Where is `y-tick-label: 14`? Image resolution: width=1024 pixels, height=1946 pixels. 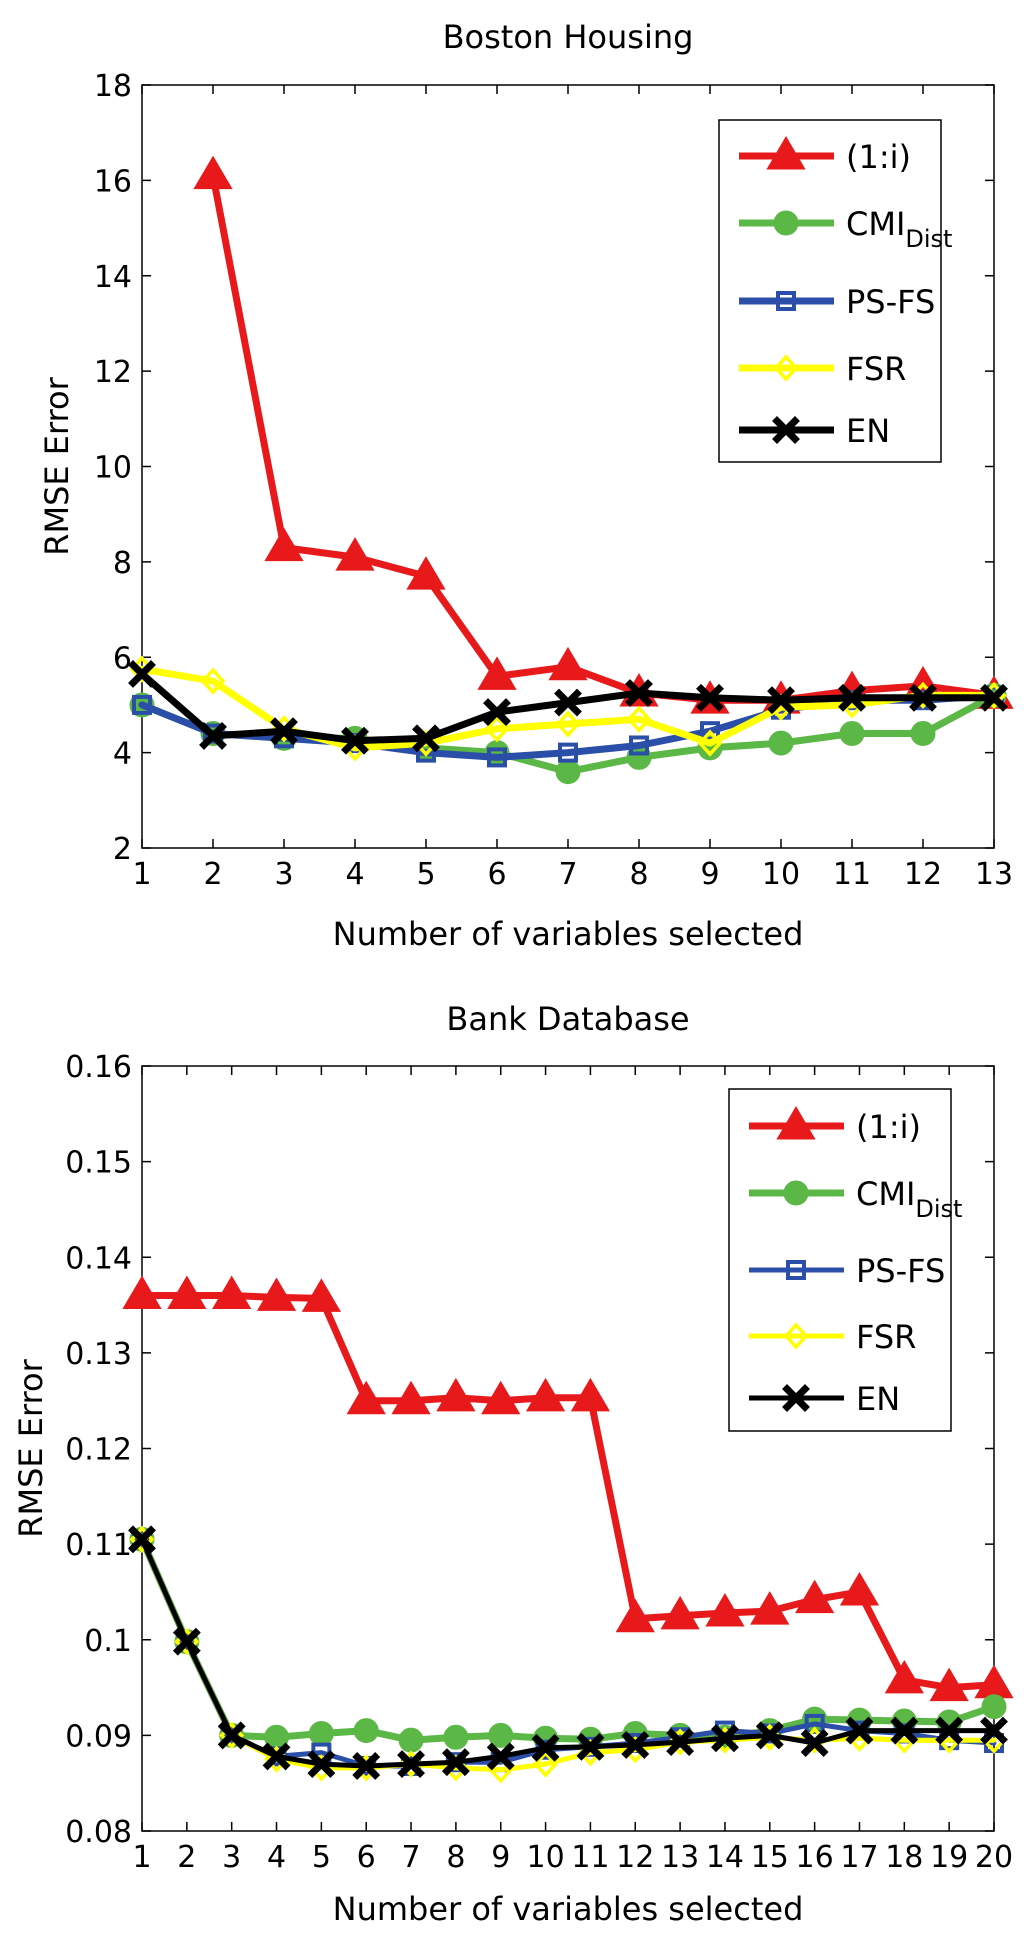
y-tick-label: 14 is located at coordinates (113, 277).